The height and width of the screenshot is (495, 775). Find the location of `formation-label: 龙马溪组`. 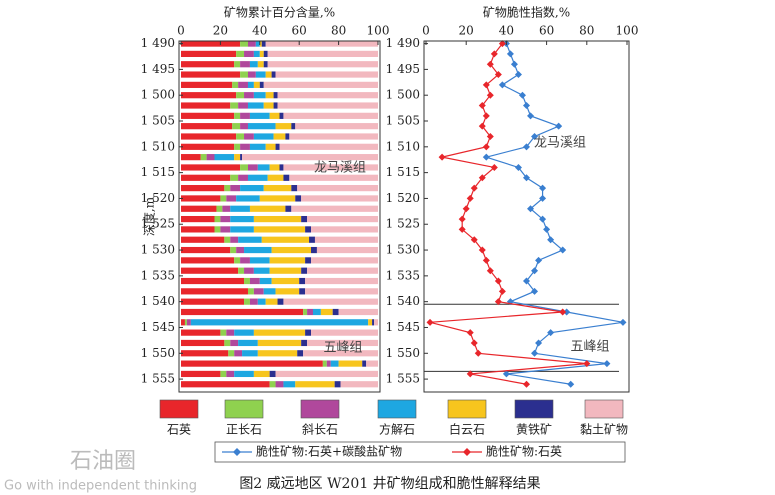

formation-label: 龙马溪组 is located at coordinates (560, 143).